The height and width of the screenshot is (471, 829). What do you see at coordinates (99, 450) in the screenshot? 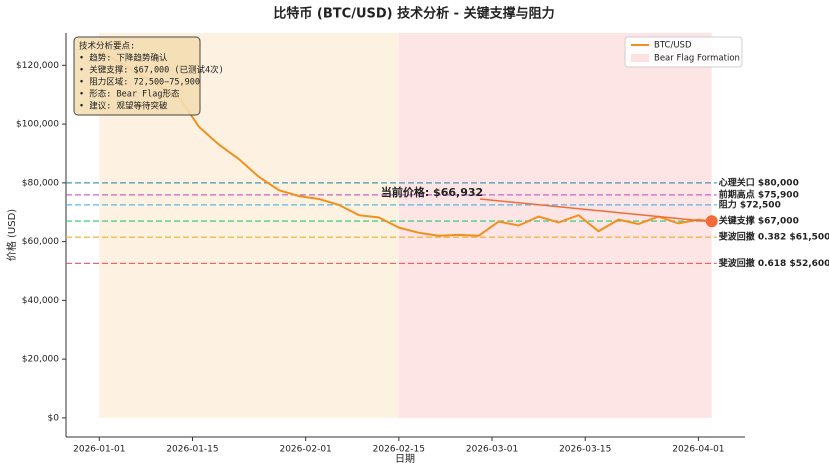
I see `x-tick-label: 2026-01-01` at bounding box center [99, 450].